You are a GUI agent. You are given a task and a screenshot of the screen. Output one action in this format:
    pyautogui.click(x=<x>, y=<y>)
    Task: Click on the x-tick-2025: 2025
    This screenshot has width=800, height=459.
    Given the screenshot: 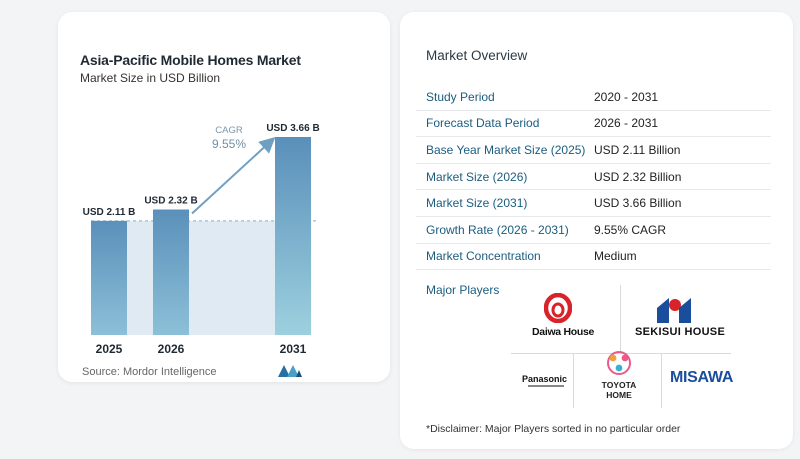 What is the action you would take?
    pyautogui.click(x=109, y=349)
    